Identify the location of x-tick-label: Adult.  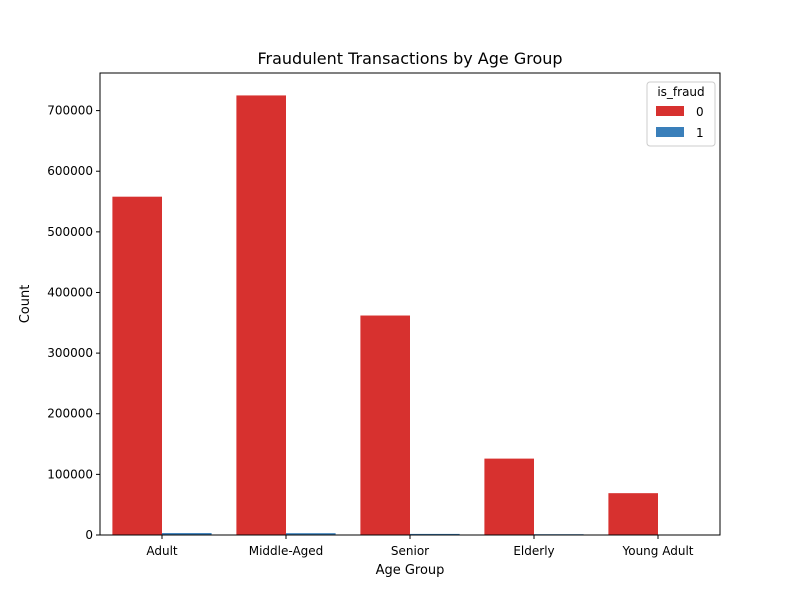
(162, 551).